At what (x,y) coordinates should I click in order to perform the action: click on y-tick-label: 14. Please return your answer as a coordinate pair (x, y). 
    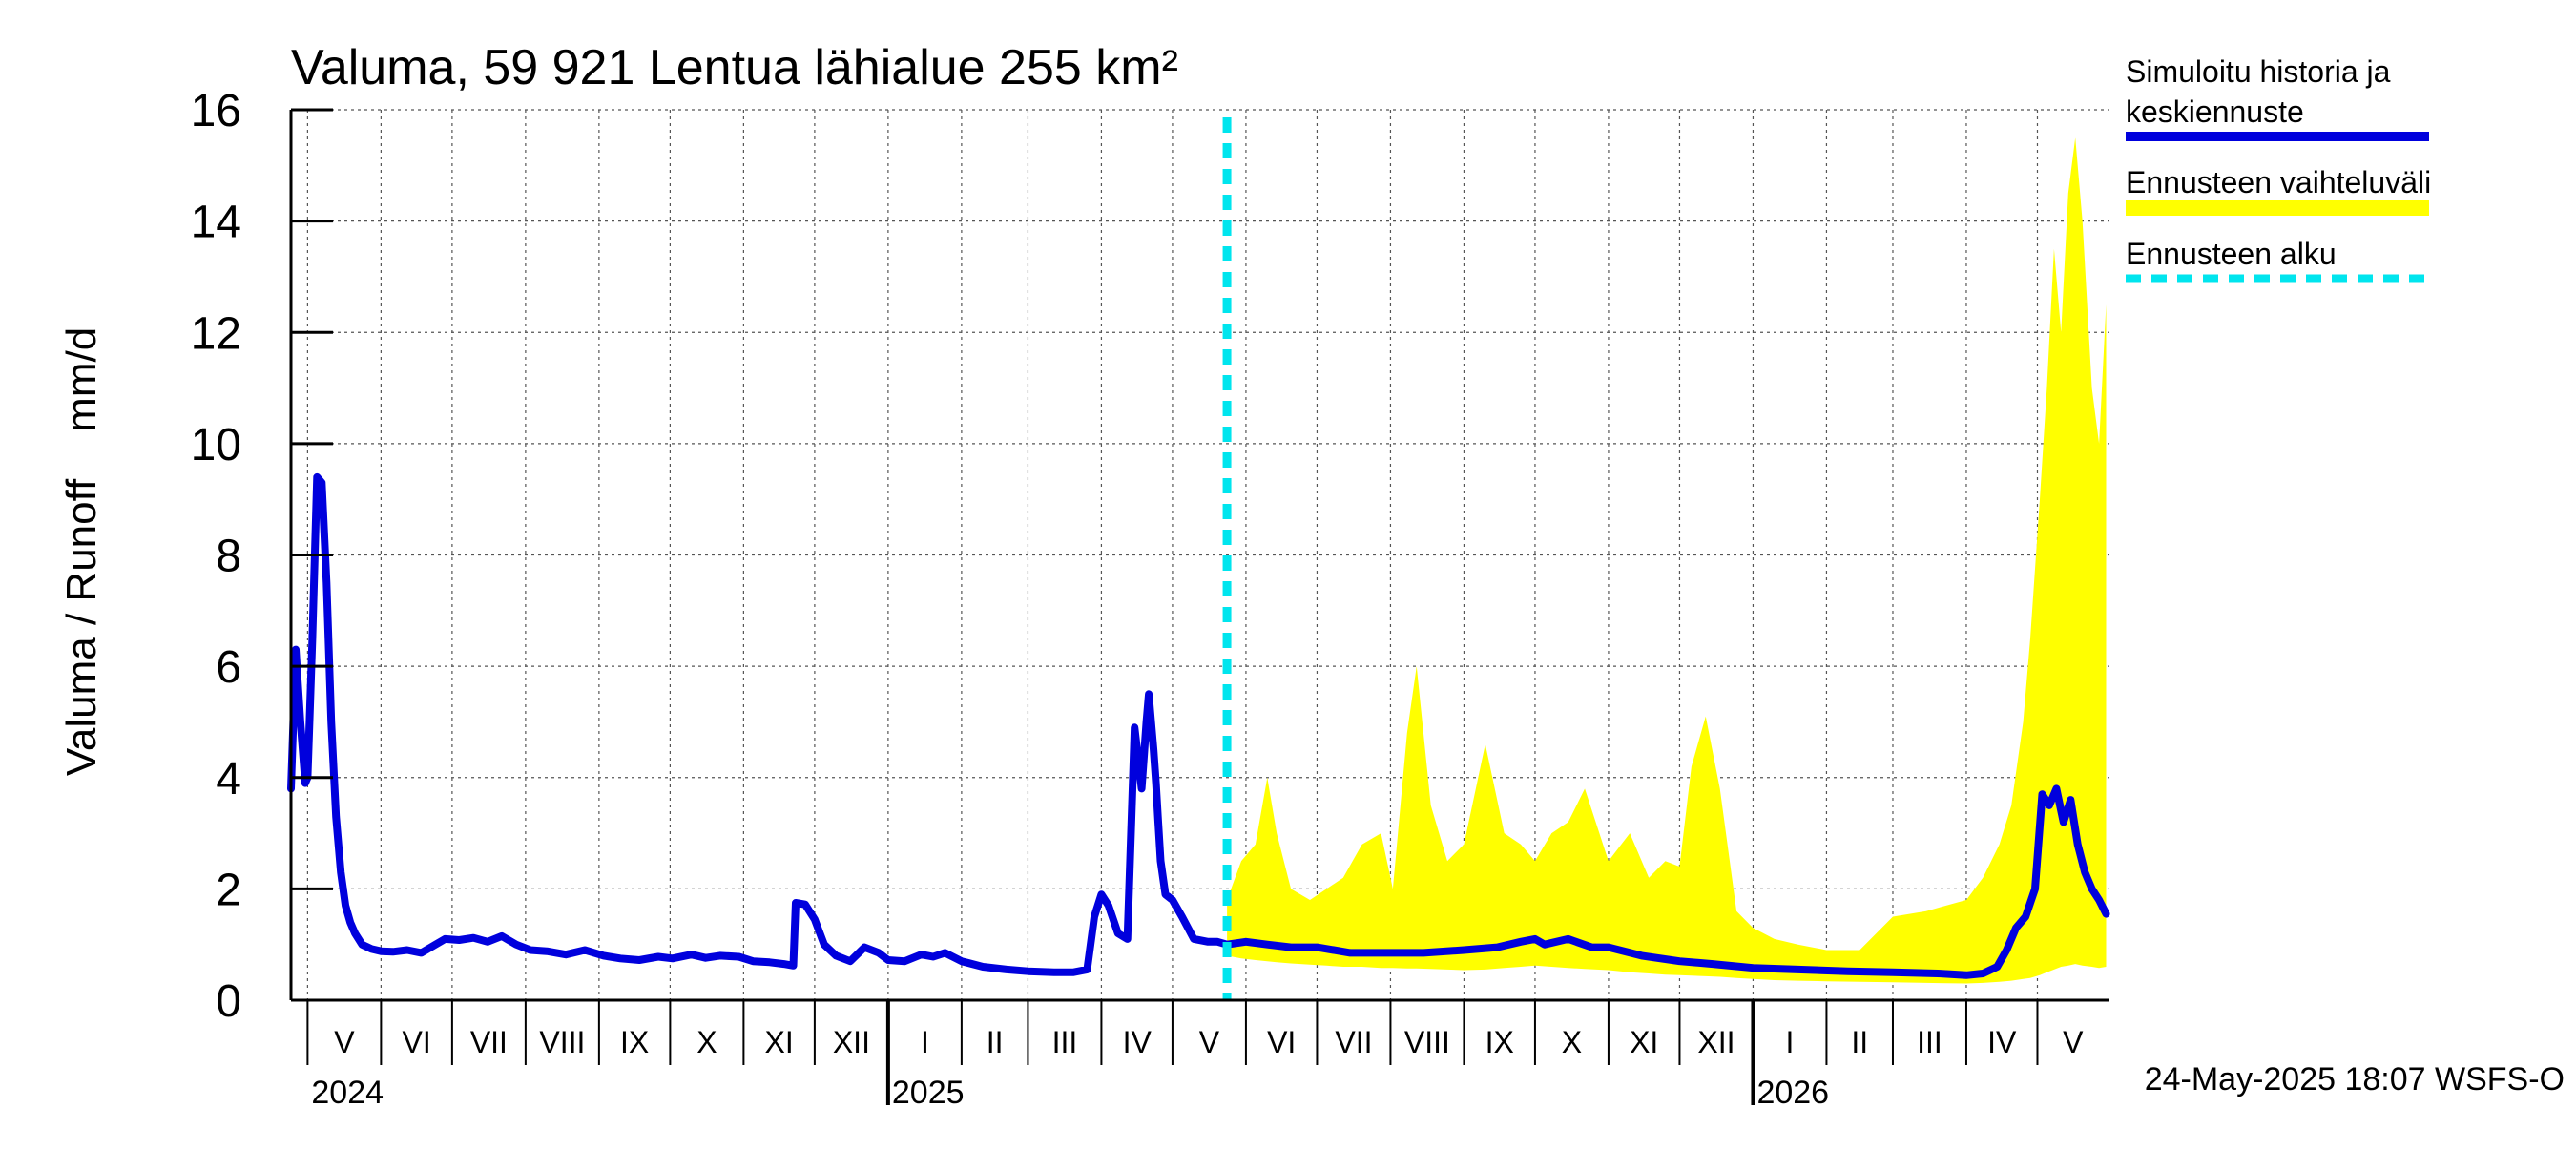
    Looking at the image, I should click on (216, 223).